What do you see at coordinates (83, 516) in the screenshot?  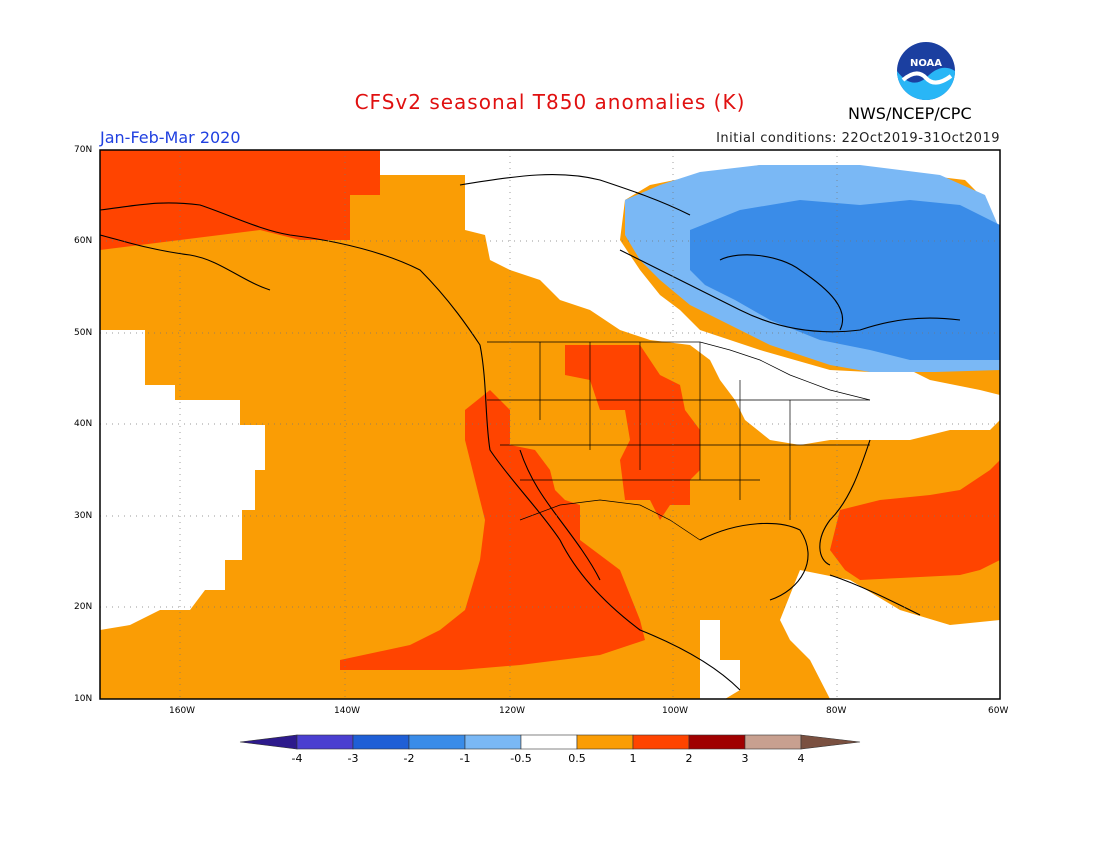 I see `lat-tick-label: 30N` at bounding box center [83, 516].